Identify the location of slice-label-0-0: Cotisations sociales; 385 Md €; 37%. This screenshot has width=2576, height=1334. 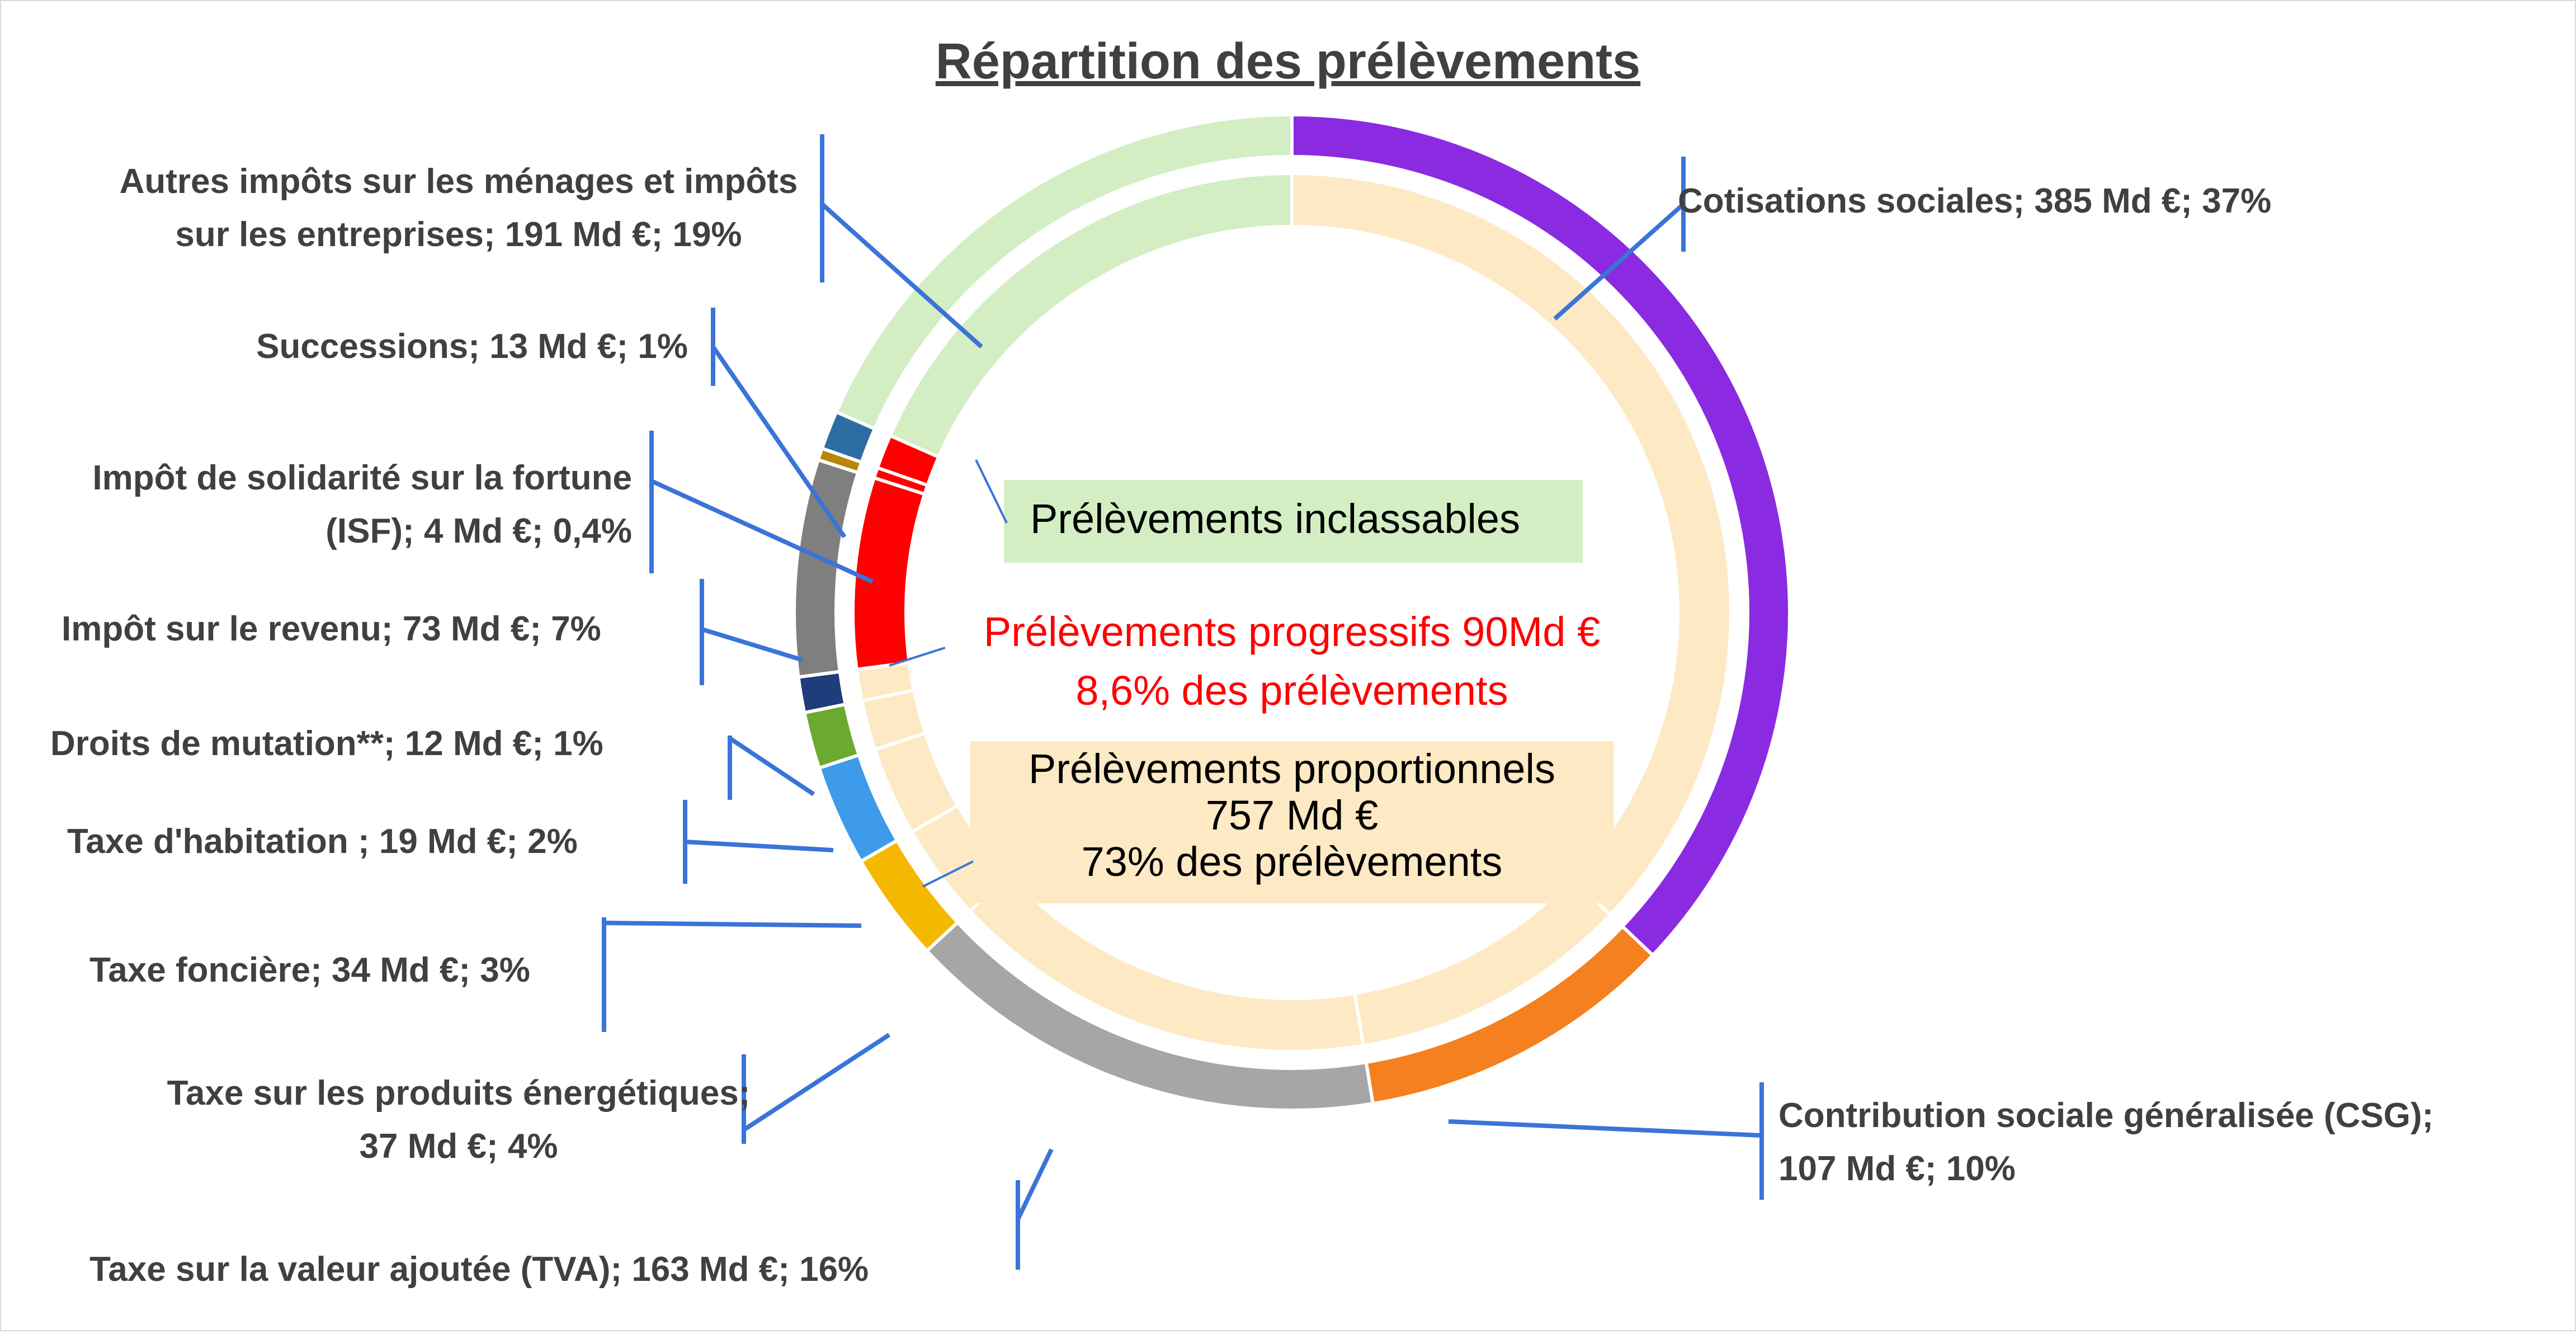
(1974, 201).